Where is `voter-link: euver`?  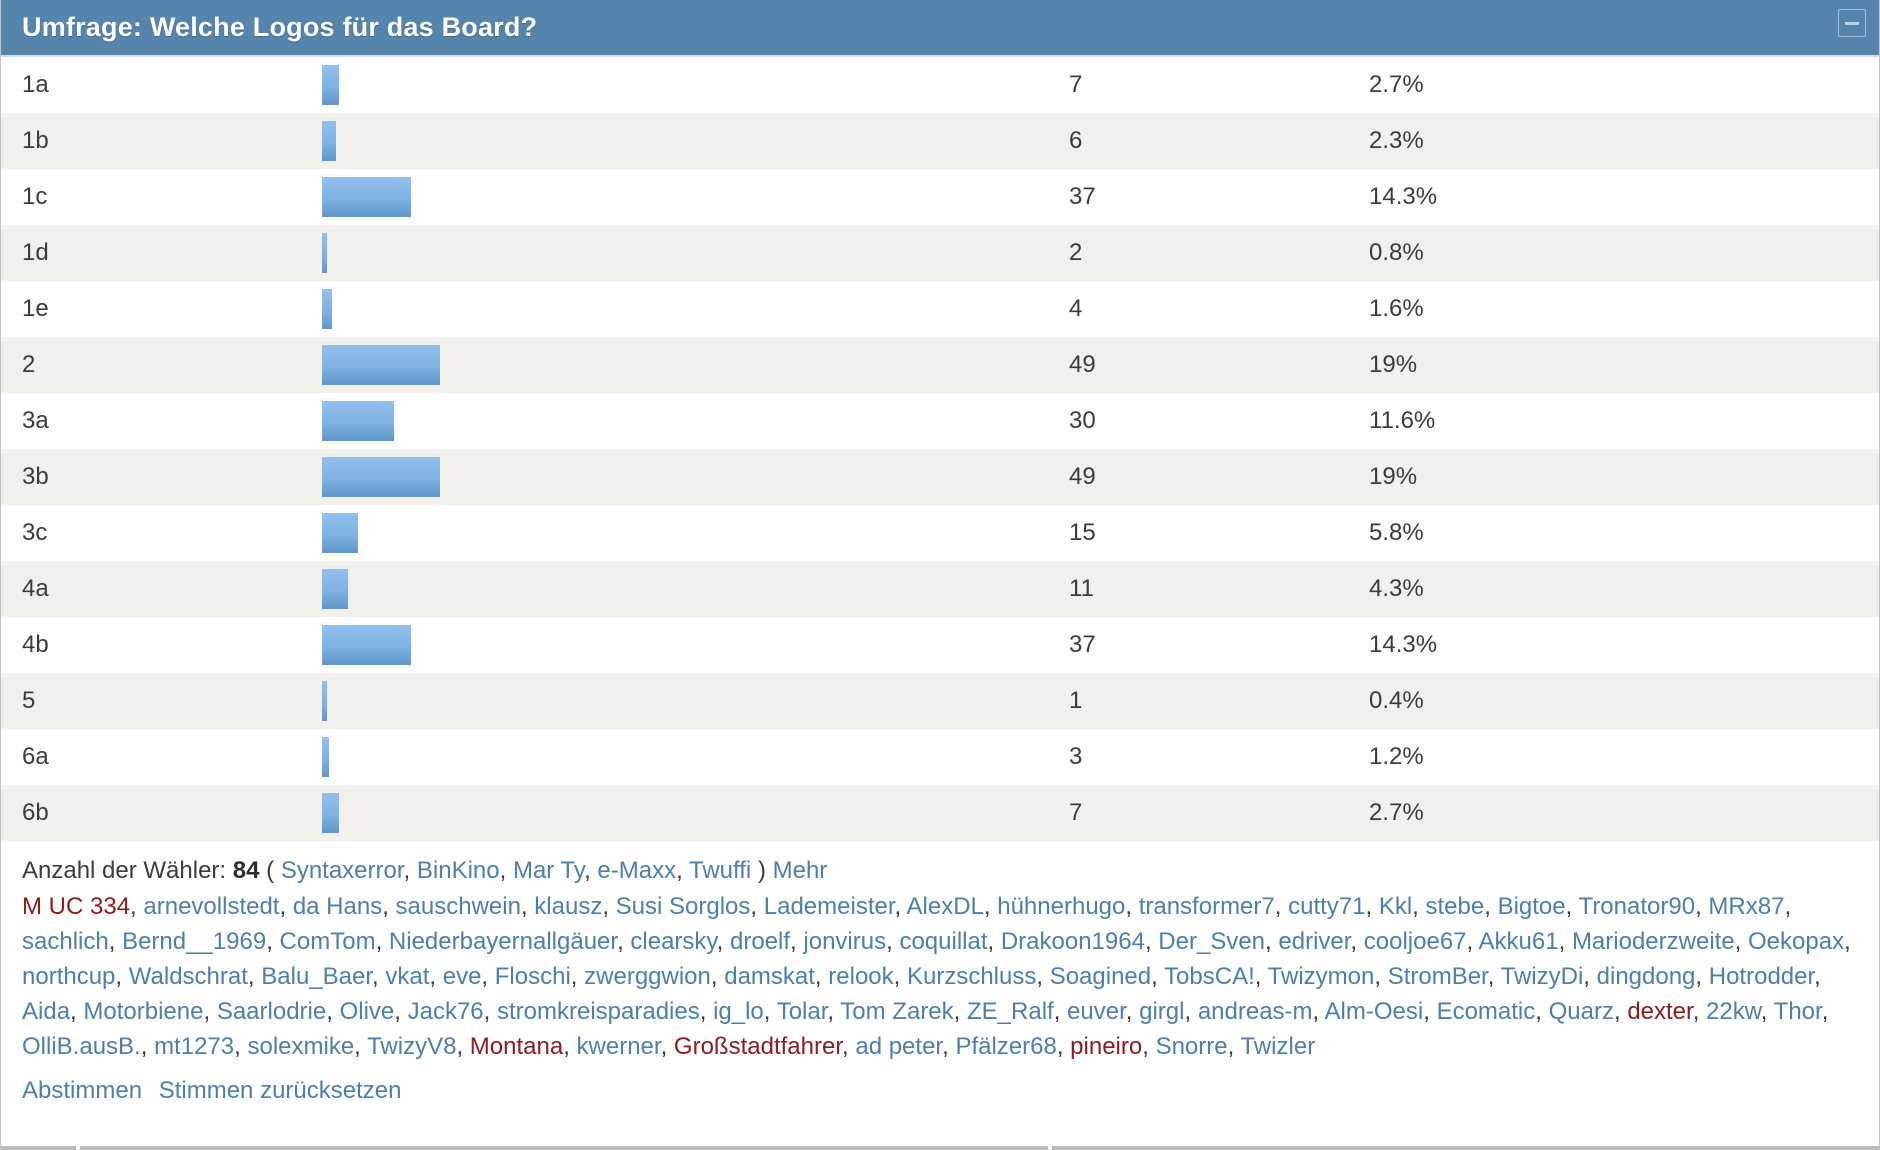
voter-link: euver is located at coordinates (1096, 1011).